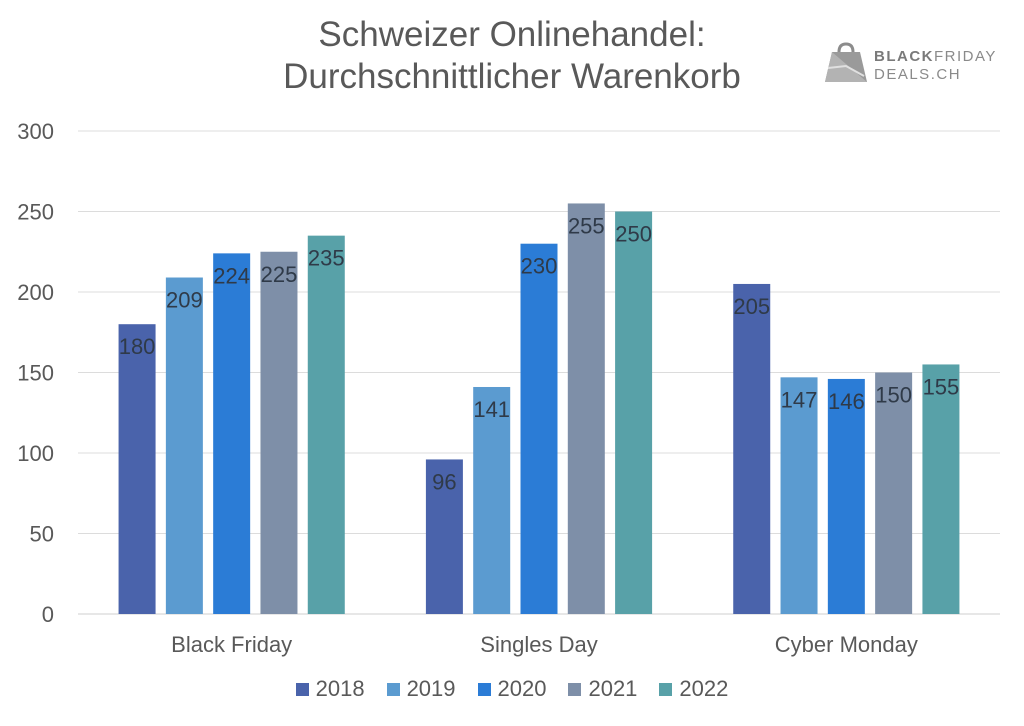 The width and height of the screenshot is (1024, 726). I want to click on legend-item-2021: 2021, so click(602, 689).